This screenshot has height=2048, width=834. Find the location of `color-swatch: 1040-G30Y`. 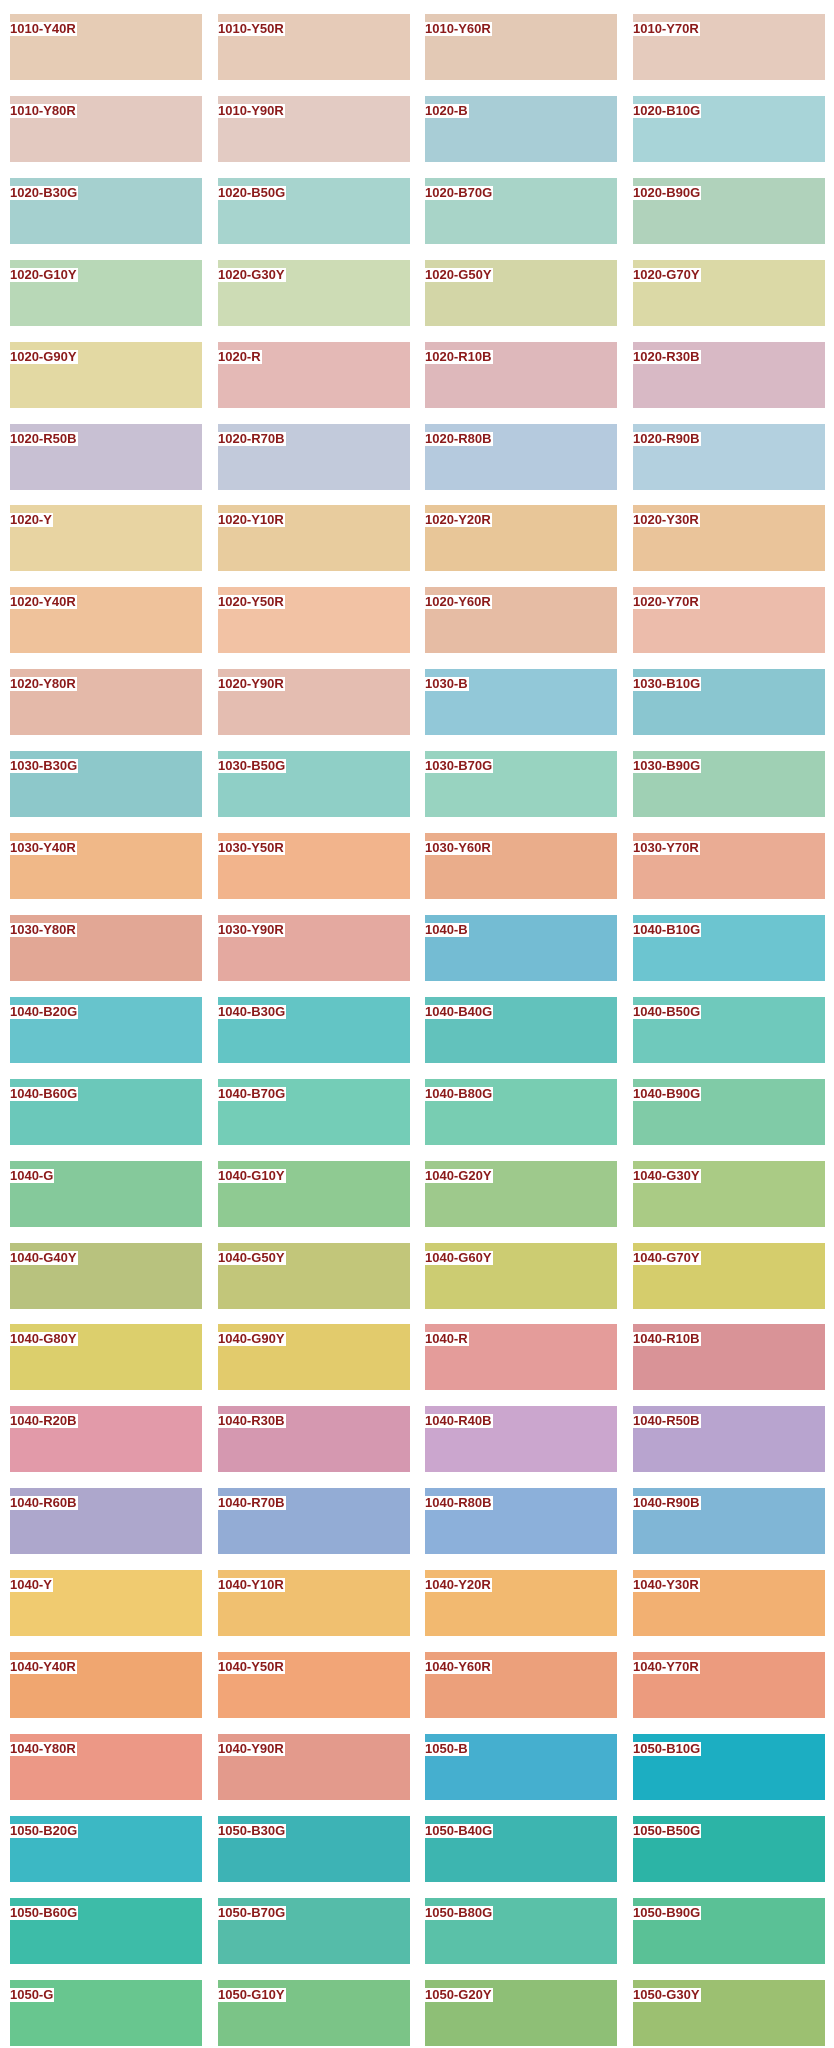

color-swatch: 1040-G30Y is located at coordinates (729, 1194).